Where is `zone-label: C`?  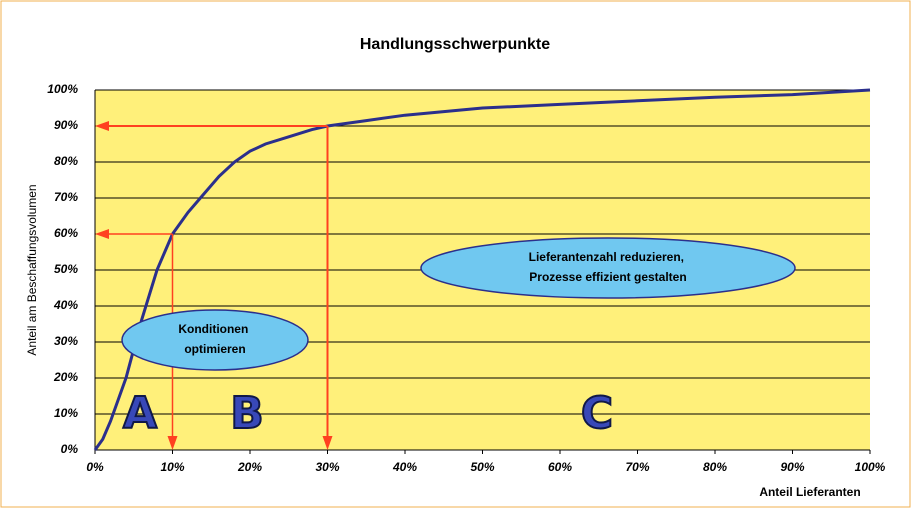
zone-label: C is located at coordinates (597, 413).